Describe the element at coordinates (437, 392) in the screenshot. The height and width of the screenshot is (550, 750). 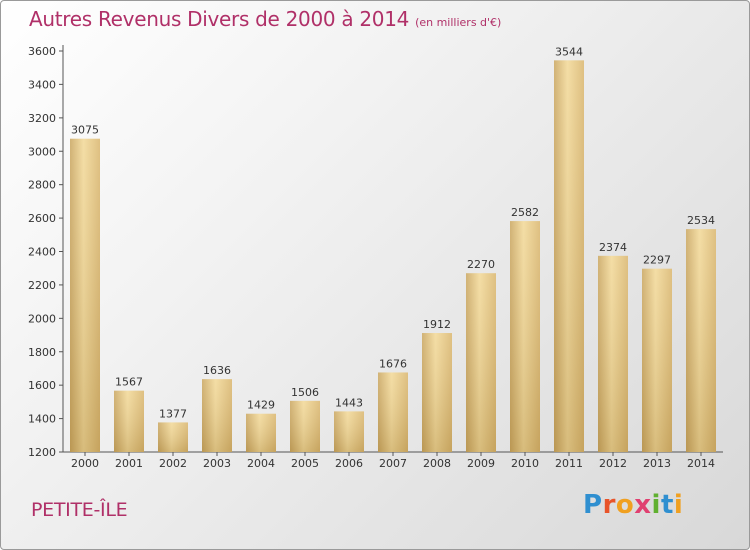
I see `bar-shade-2008` at that location.